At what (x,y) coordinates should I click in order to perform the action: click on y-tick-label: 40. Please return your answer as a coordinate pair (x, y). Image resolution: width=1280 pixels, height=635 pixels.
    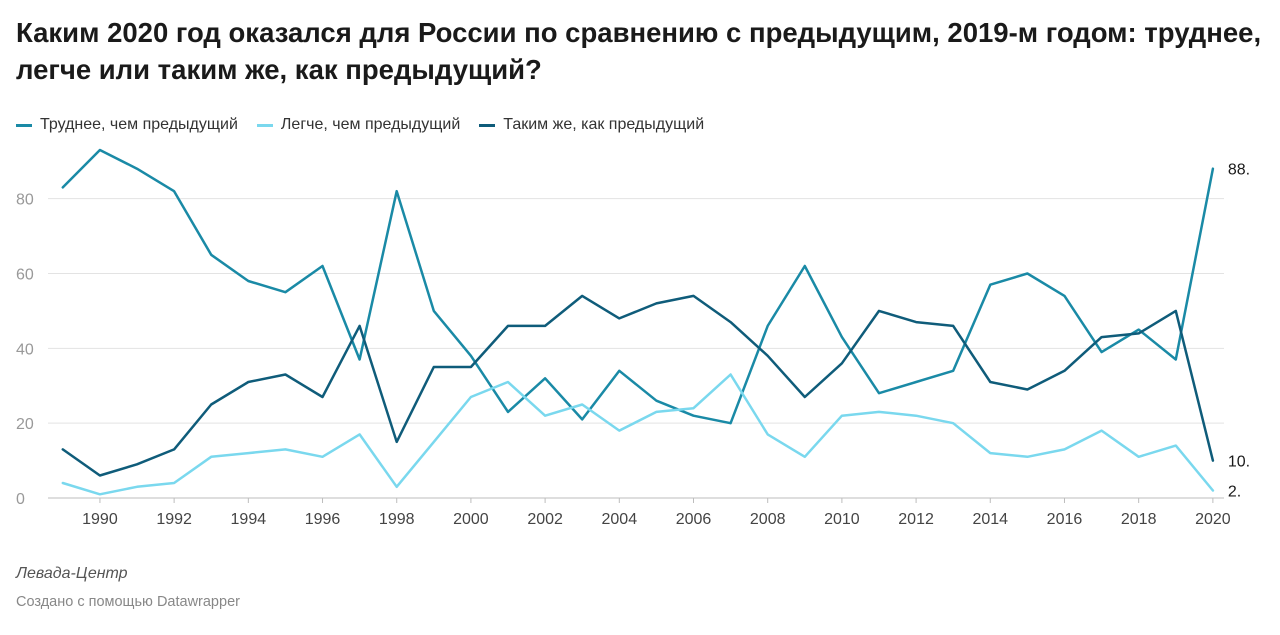
    Looking at the image, I should click on (25, 349).